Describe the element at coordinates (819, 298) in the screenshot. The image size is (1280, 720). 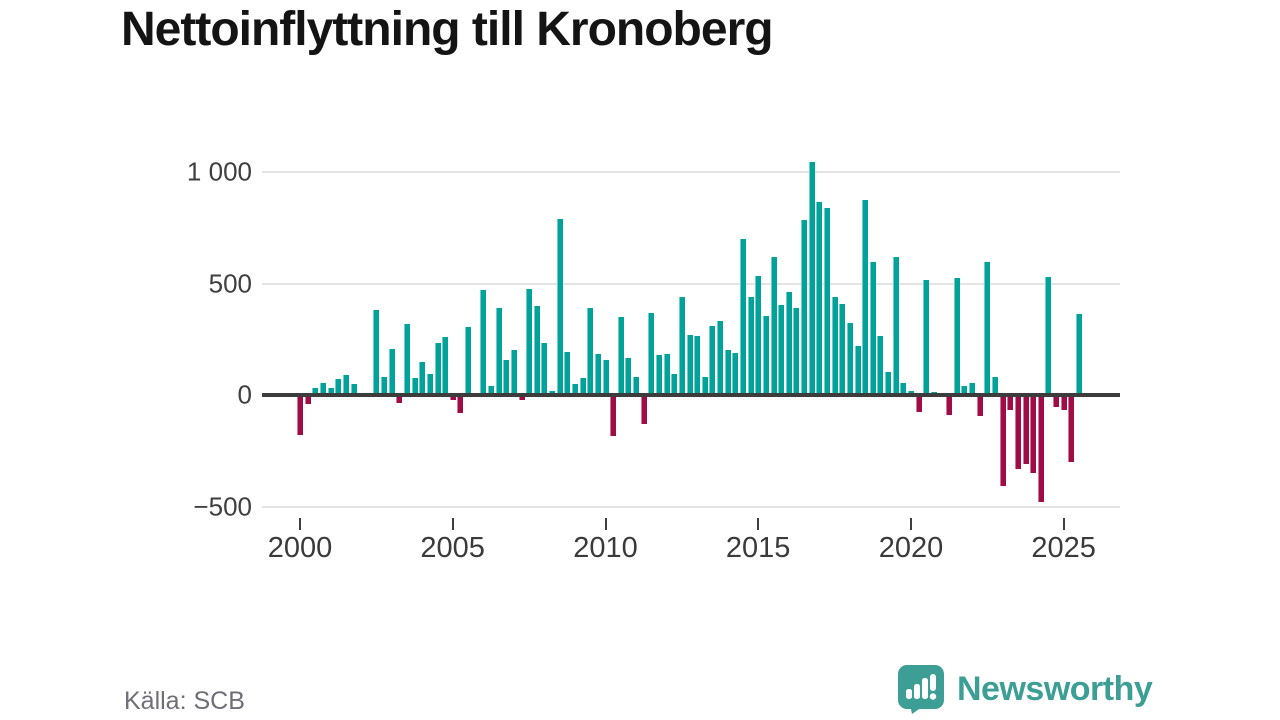
I see `bar-2017-Q1` at that location.